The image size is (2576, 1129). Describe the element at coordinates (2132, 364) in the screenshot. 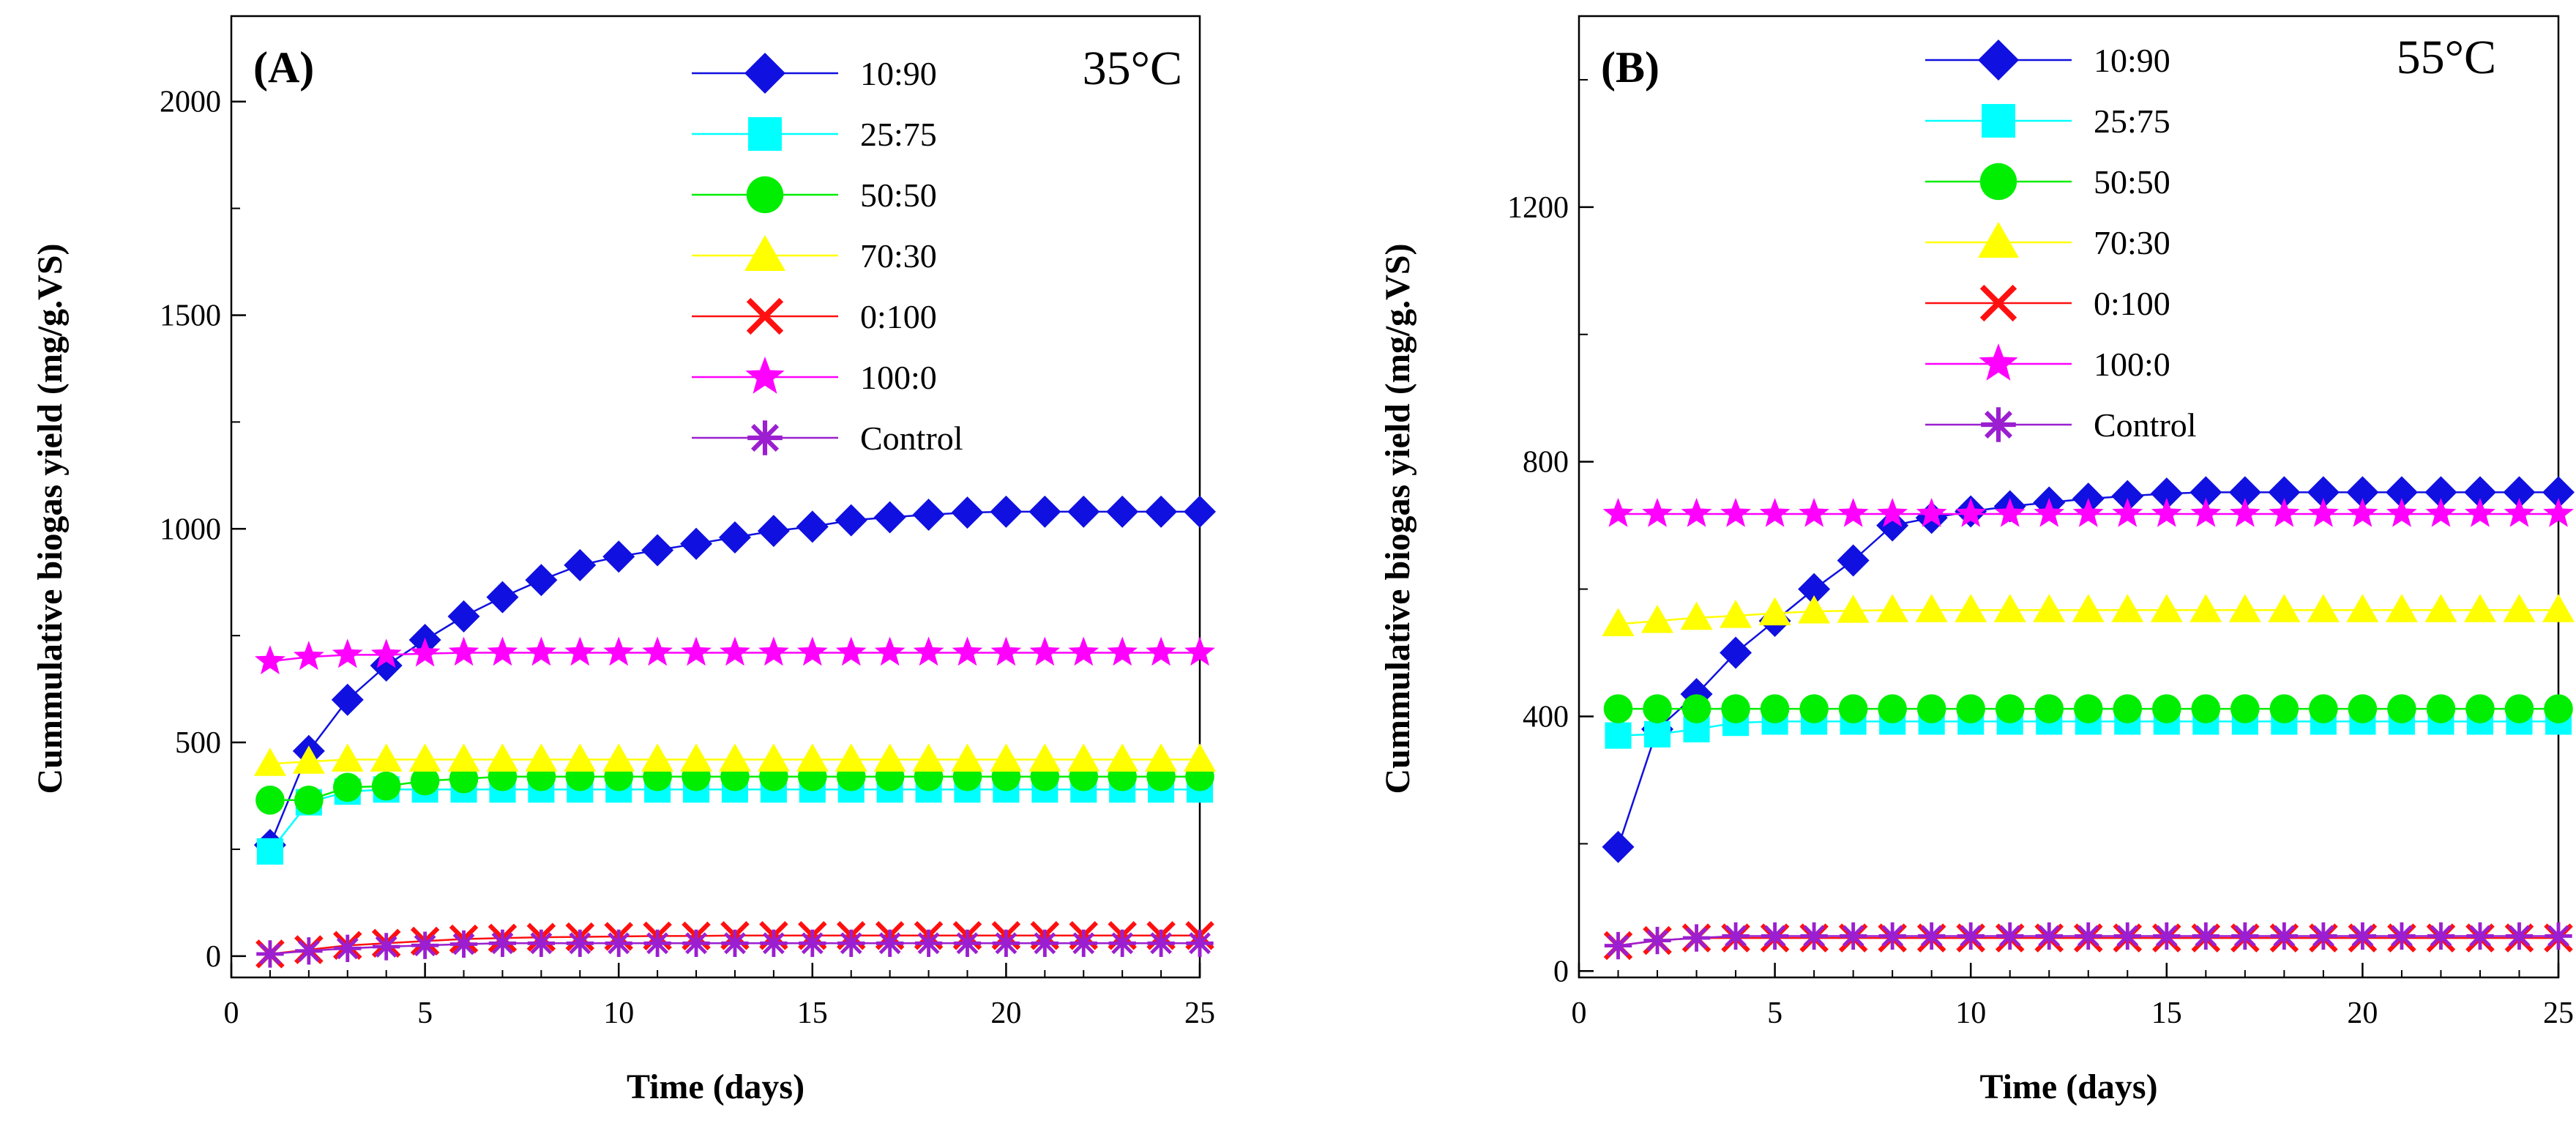

I see `legend-label: 100:0` at that location.